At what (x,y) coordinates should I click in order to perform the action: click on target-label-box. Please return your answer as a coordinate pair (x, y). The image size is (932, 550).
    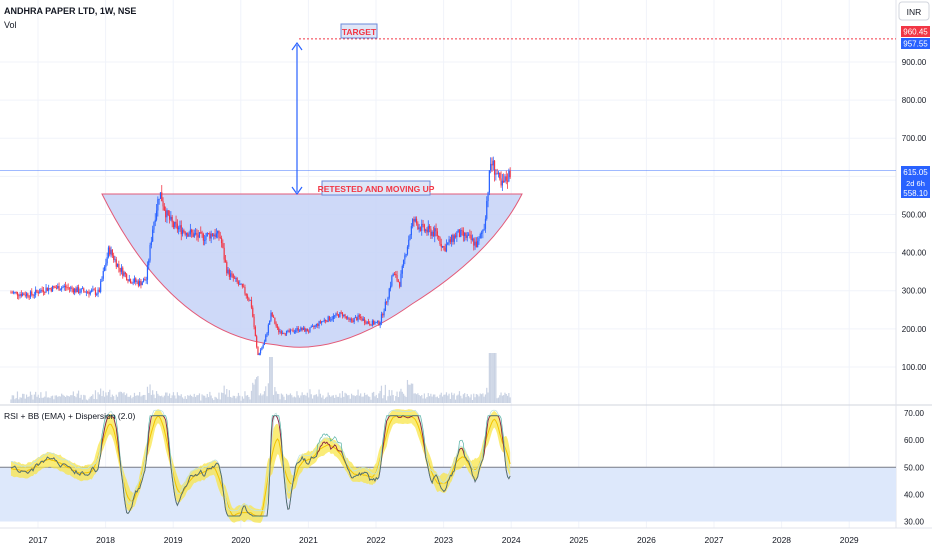
    Looking at the image, I should click on (359, 31).